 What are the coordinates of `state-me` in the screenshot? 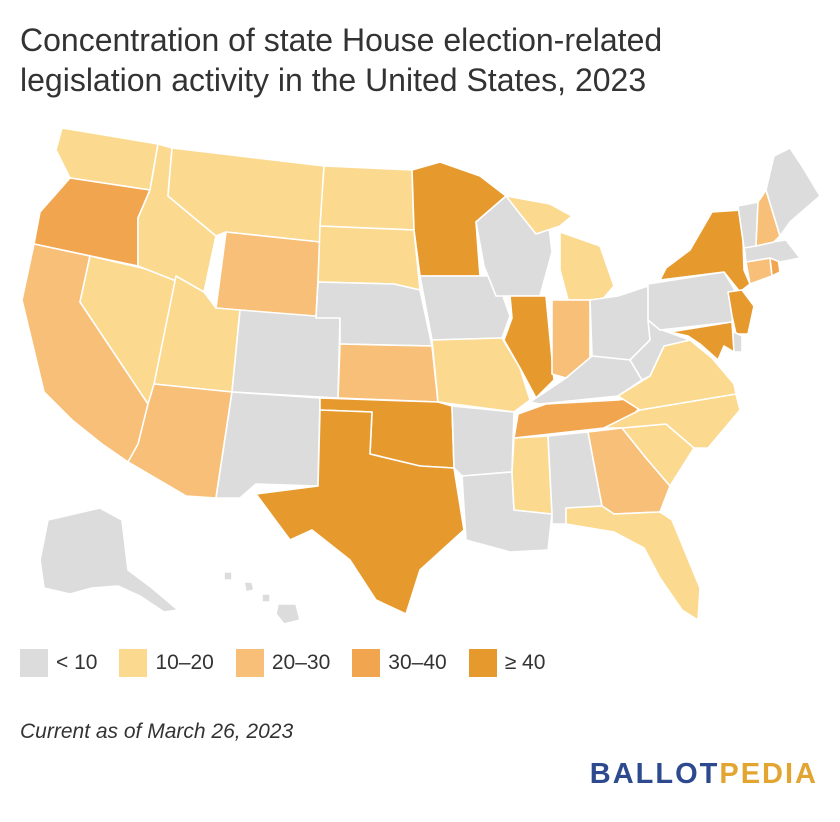 It's located at (793, 192).